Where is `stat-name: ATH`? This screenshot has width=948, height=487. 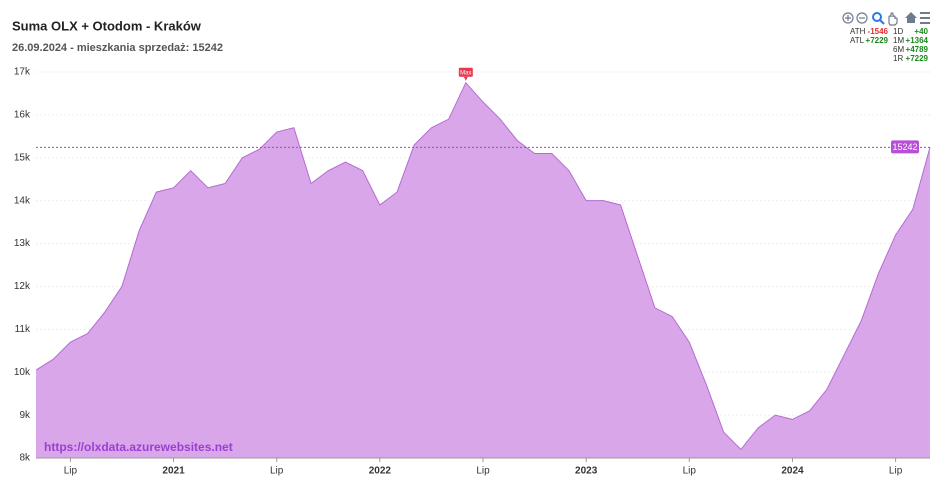
stat-name: ATH is located at coordinates (858, 31).